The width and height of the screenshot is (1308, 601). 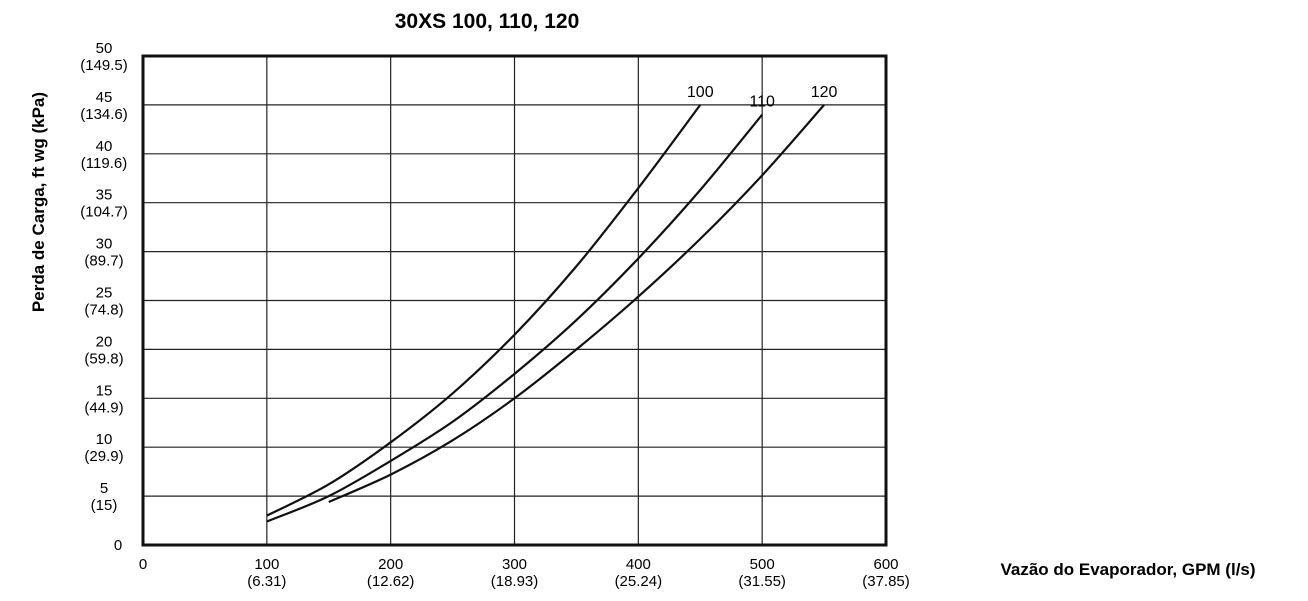 What do you see at coordinates (104, 505) in the screenshot?
I see `y-tick-sublabel: (15)` at bounding box center [104, 505].